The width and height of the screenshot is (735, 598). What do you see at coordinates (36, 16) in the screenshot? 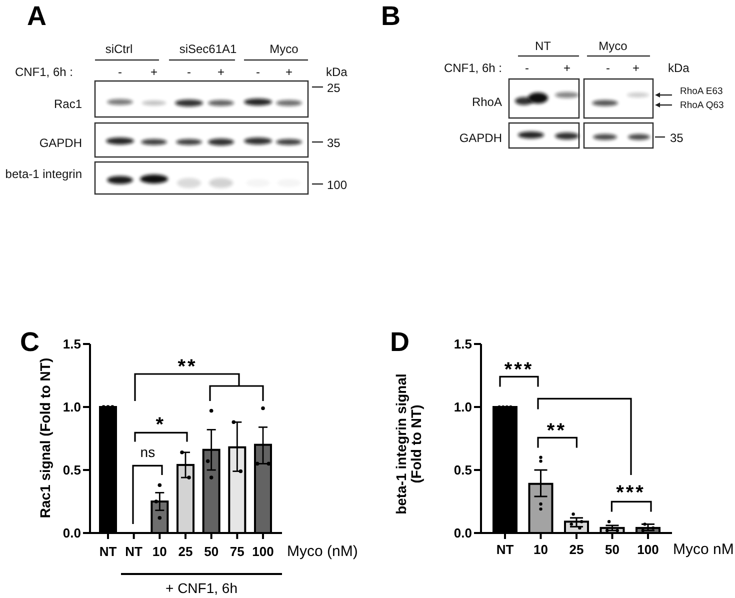
I see `text: A` at bounding box center [36, 16].